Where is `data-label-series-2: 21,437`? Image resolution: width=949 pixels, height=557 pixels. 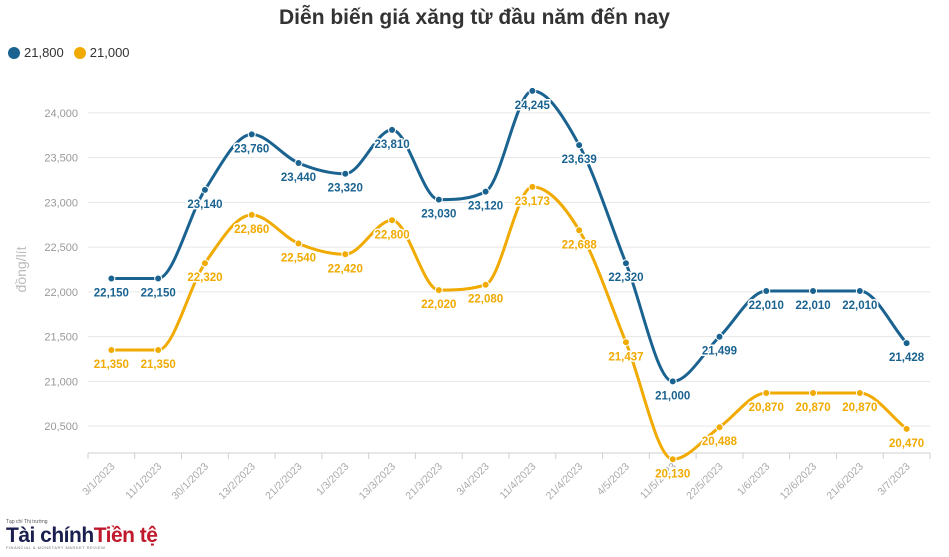
data-label-series-2: 21,437 is located at coordinates (625, 357).